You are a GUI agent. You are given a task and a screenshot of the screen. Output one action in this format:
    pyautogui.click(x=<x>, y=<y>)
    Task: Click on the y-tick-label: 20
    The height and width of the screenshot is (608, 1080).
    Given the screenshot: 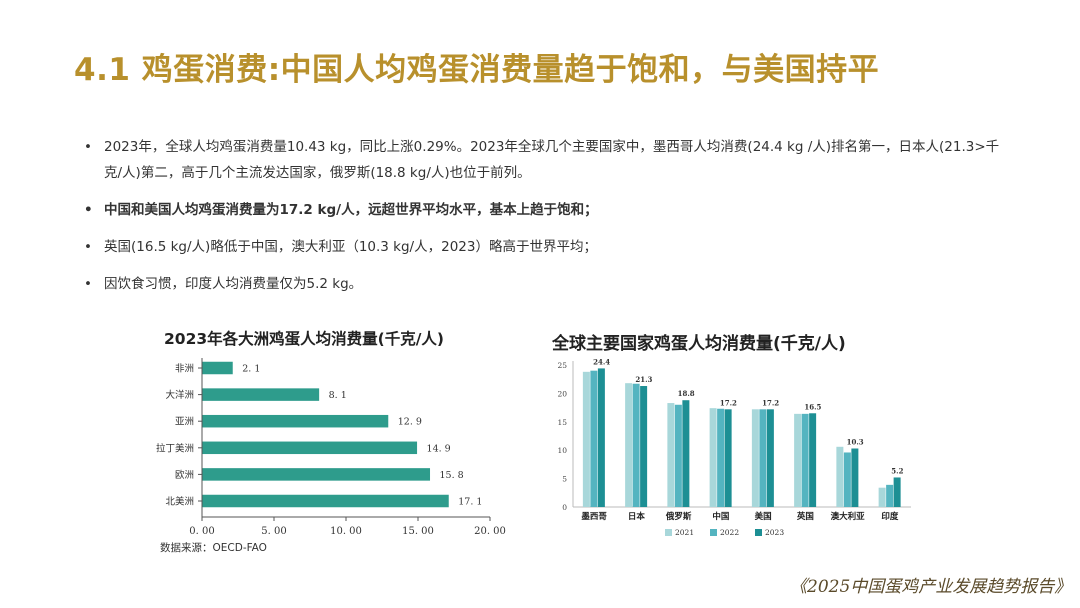 What is the action you would take?
    pyautogui.click(x=562, y=393)
    